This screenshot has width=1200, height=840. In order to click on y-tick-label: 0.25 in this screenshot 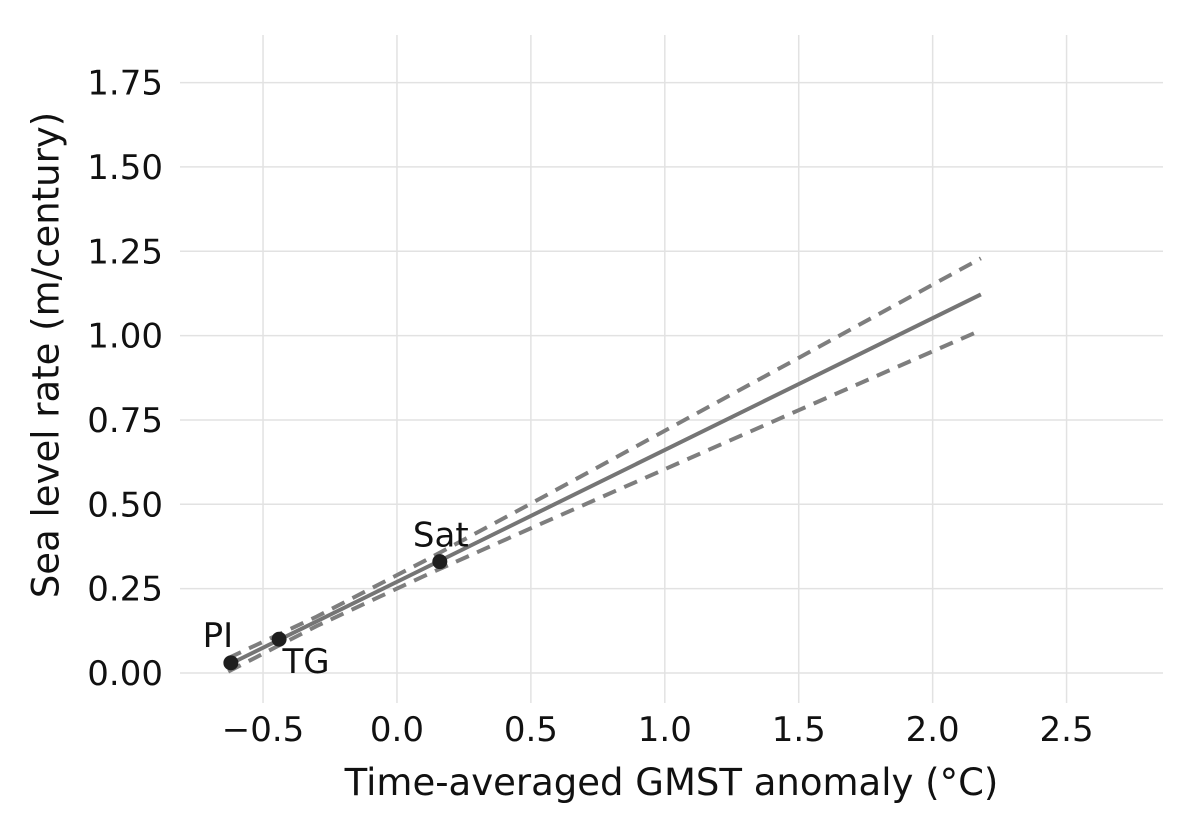, I will do `click(125, 590)`.